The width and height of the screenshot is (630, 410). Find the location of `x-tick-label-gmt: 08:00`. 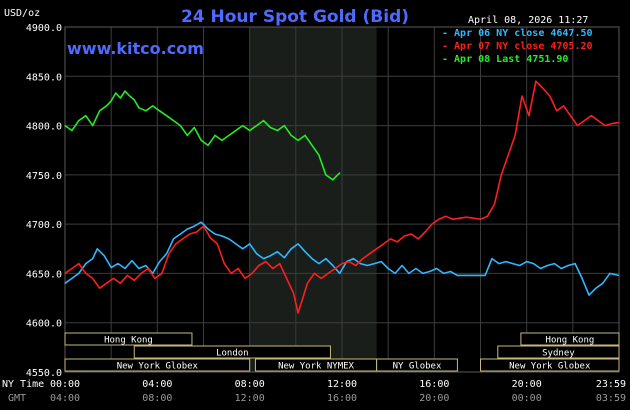

x-tick-label-gmt: 08:00 is located at coordinates (157, 398).